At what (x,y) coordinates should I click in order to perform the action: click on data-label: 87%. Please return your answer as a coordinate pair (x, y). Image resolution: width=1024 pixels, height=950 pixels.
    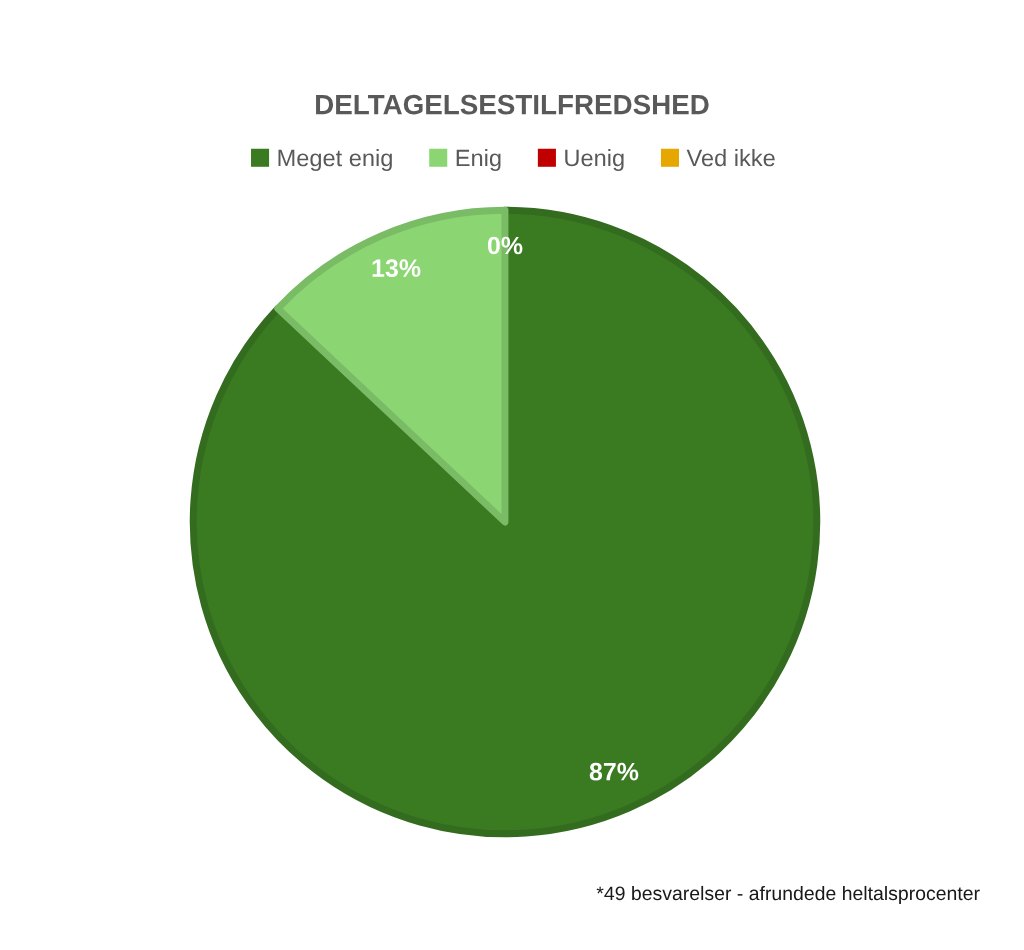
    Looking at the image, I should click on (614, 771).